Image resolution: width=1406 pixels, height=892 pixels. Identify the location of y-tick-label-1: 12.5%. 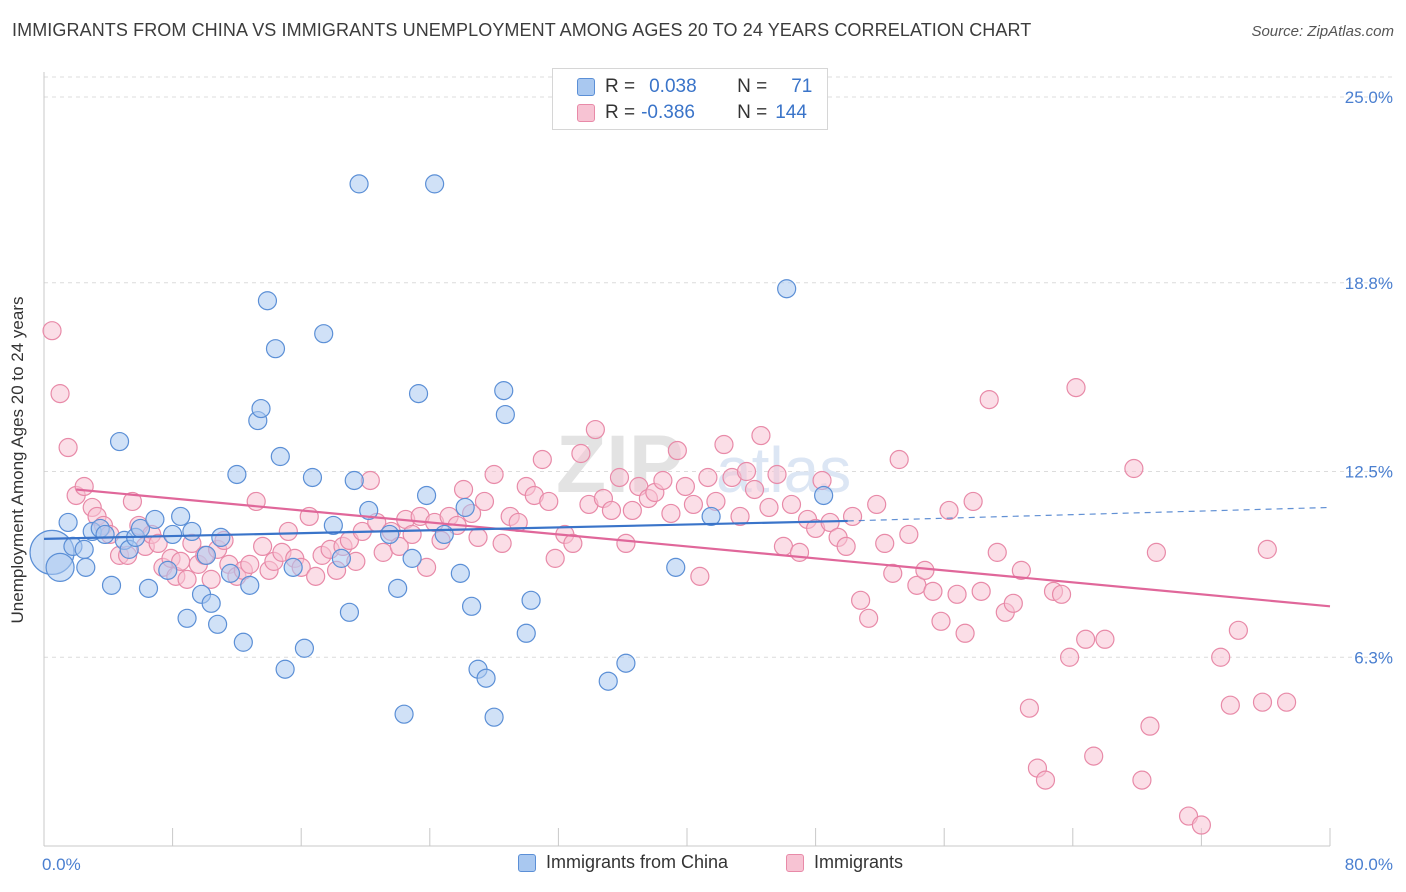
(1369, 472).